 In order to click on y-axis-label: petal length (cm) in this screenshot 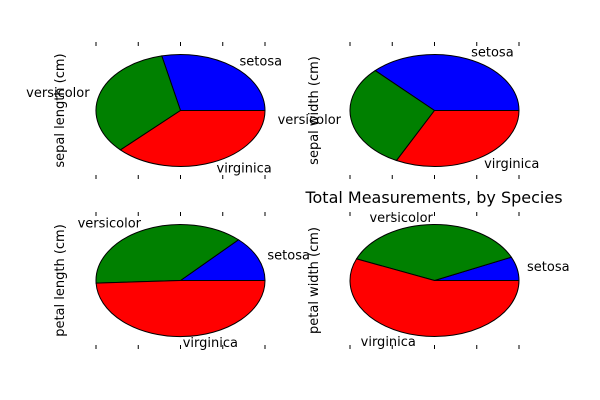, I will do `click(60, 280)`.